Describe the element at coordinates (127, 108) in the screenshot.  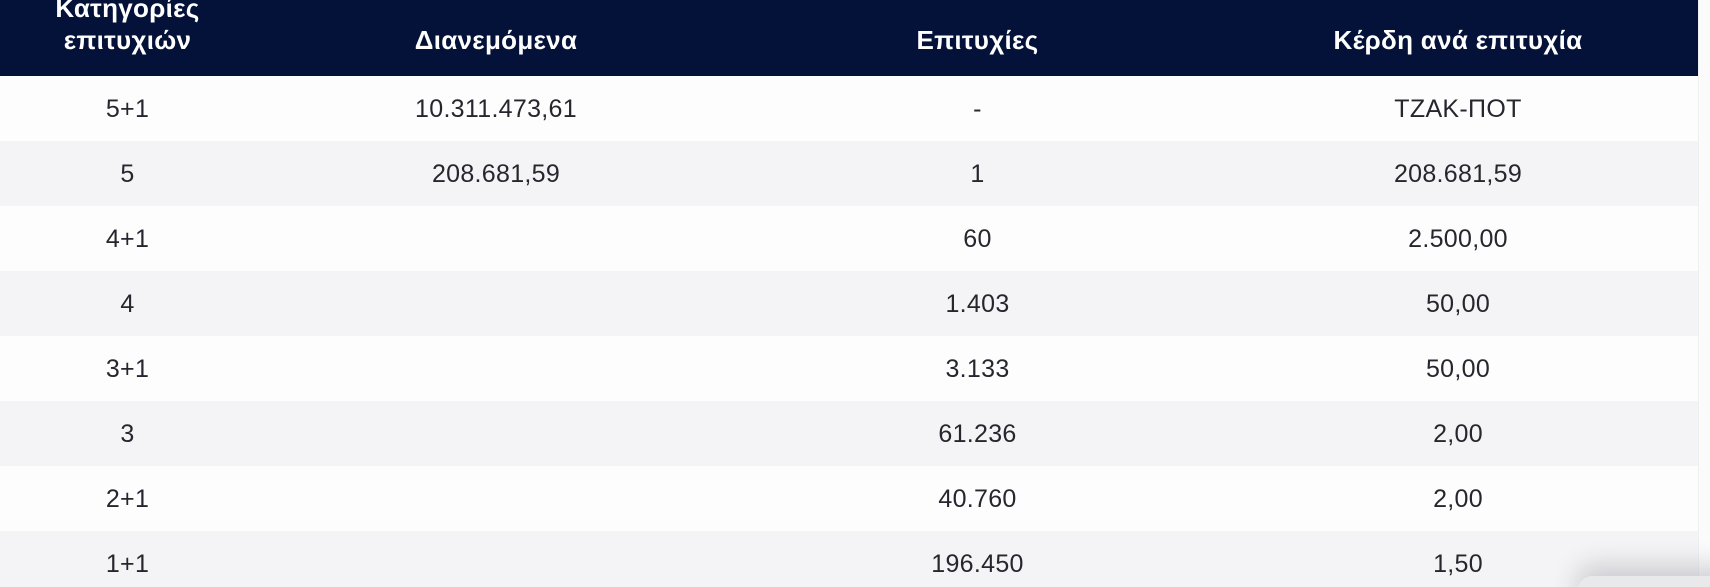
I see `cell-category: 5+1` at that location.